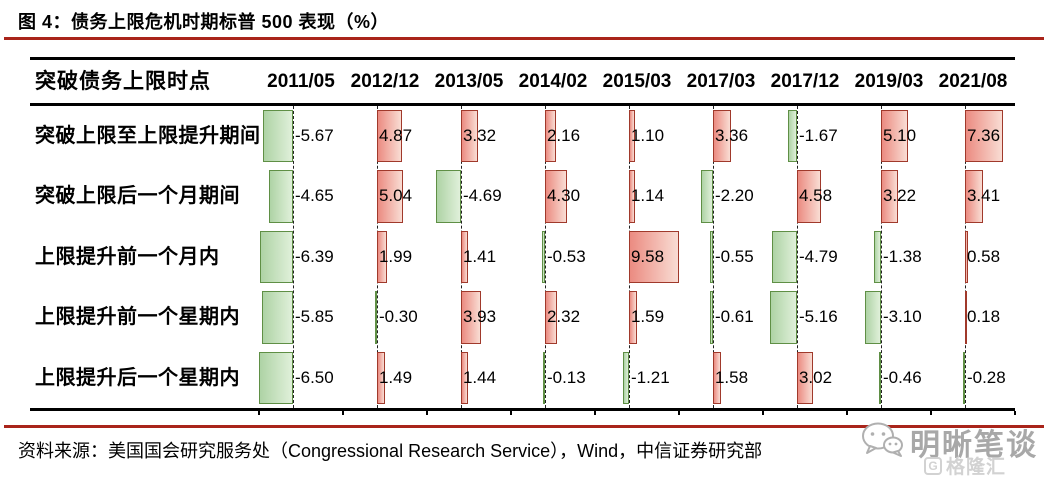  I want to click on cell-value: 1.49, so click(395, 377).